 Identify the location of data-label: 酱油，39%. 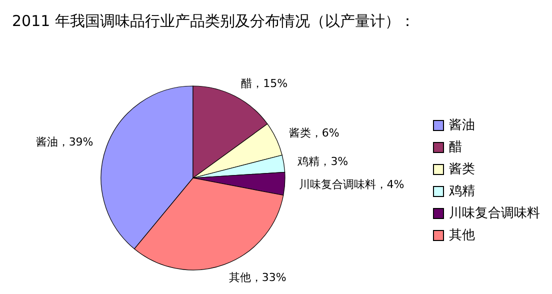
(65, 142).